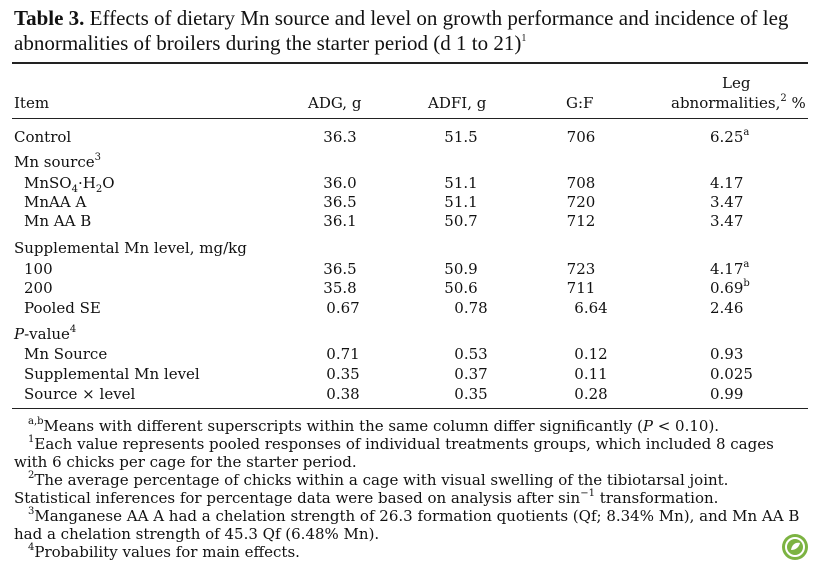 The height and width of the screenshot is (566, 815). What do you see at coordinates (591, 354) in the screenshot?
I see `cell-gf: 0.12` at bounding box center [591, 354].